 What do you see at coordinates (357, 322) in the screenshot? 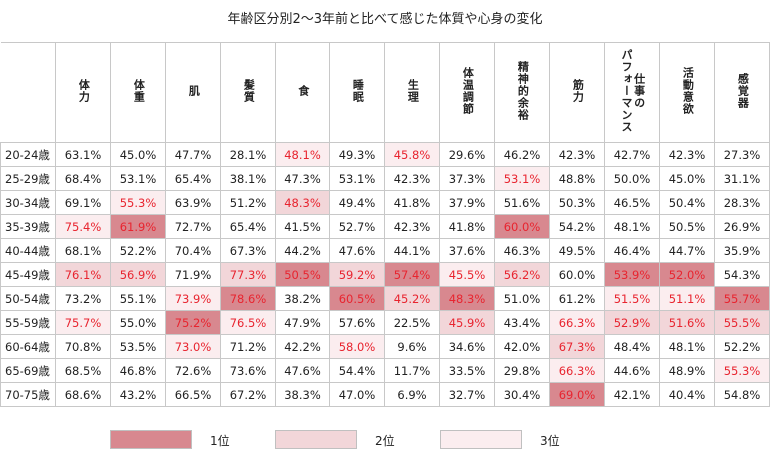
I see `table-cell: 57.6%` at bounding box center [357, 322].